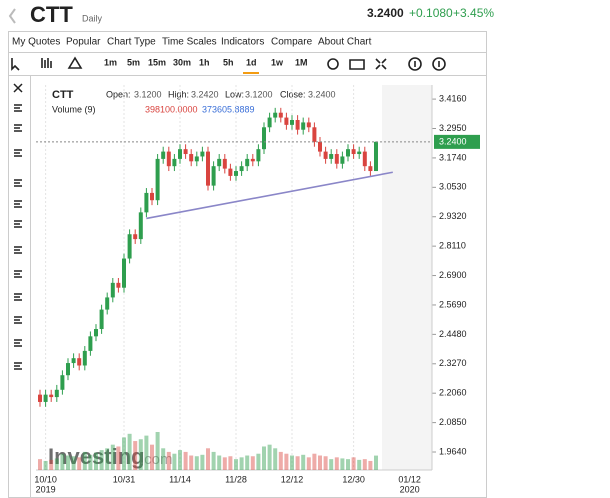  What do you see at coordinates (292, 42) in the screenshot?
I see `menu-item: Compare` at bounding box center [292, 42].